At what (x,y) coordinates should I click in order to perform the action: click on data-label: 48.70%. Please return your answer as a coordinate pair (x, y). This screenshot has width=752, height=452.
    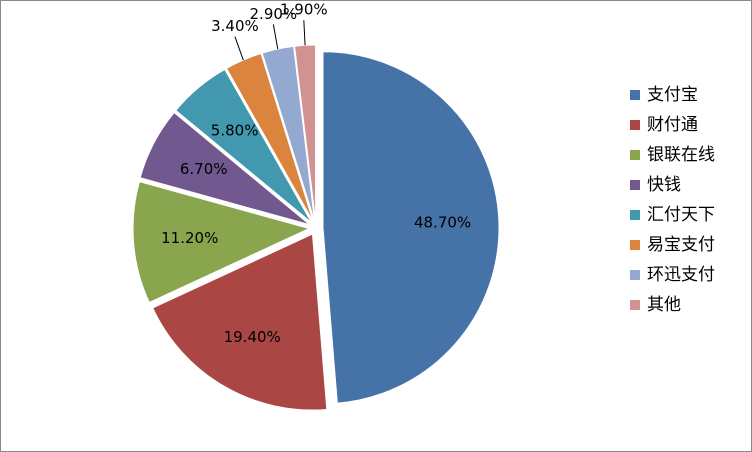
    Looking at the image, I should click on (442, 222).